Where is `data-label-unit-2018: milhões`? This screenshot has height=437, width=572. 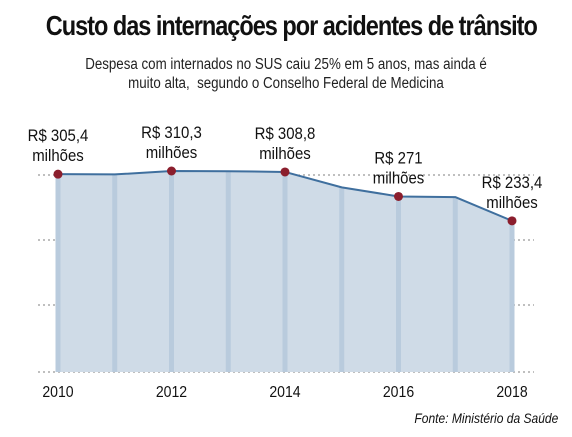 data-label-unit-2018: milhões is located at coordinates (512, 203).